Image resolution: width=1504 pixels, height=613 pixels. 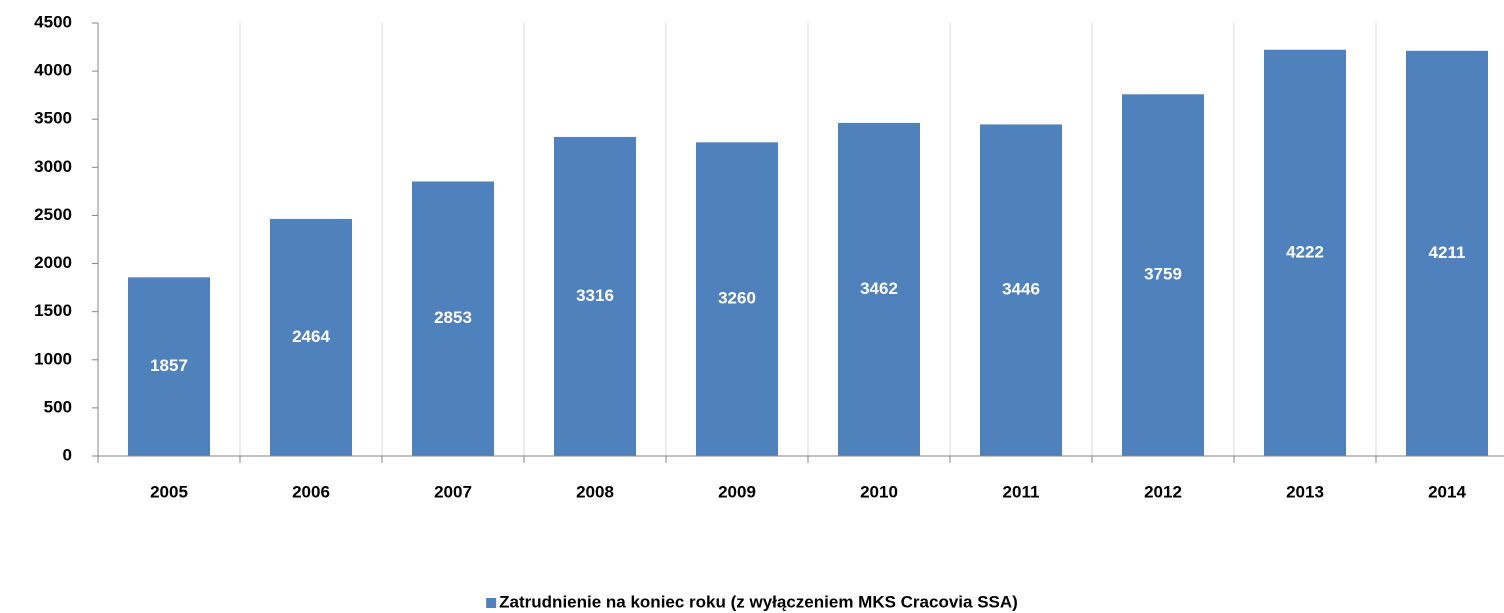 I want to click on y-tick-label: 4500, so click(x=53, y=21).